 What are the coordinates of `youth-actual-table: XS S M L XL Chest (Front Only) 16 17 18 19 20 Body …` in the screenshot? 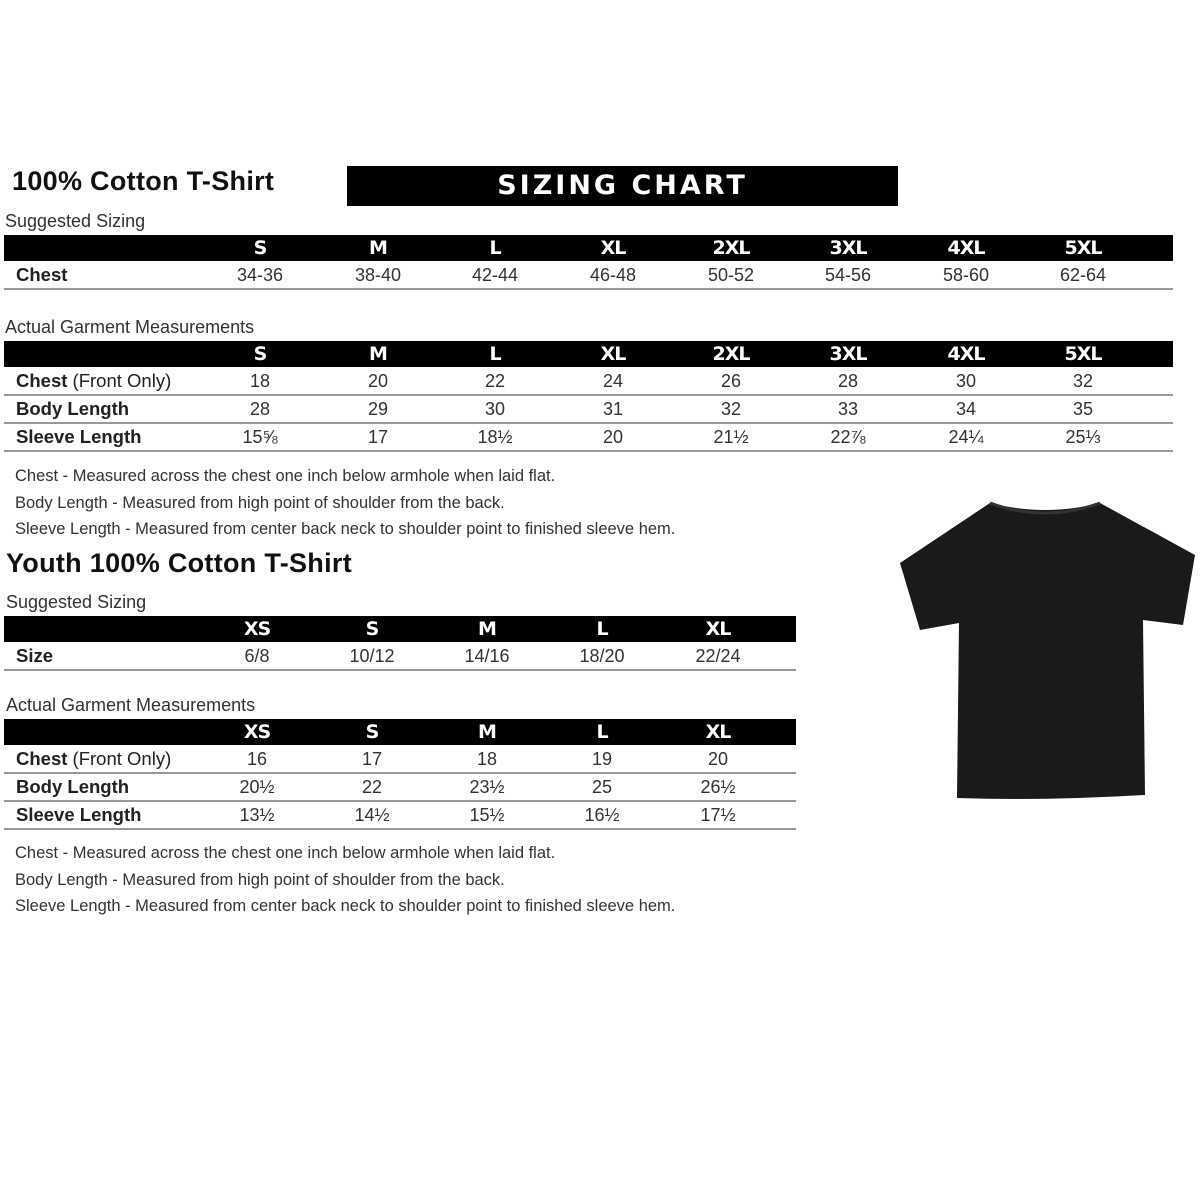 It's located at (400, 774).